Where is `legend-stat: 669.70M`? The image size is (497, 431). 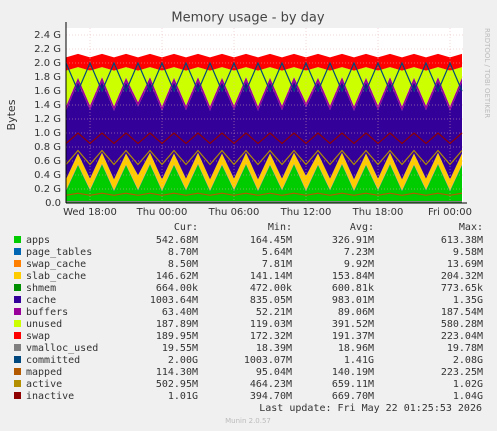
legend-stat: 669.70M is located at coordinates (353, 396).